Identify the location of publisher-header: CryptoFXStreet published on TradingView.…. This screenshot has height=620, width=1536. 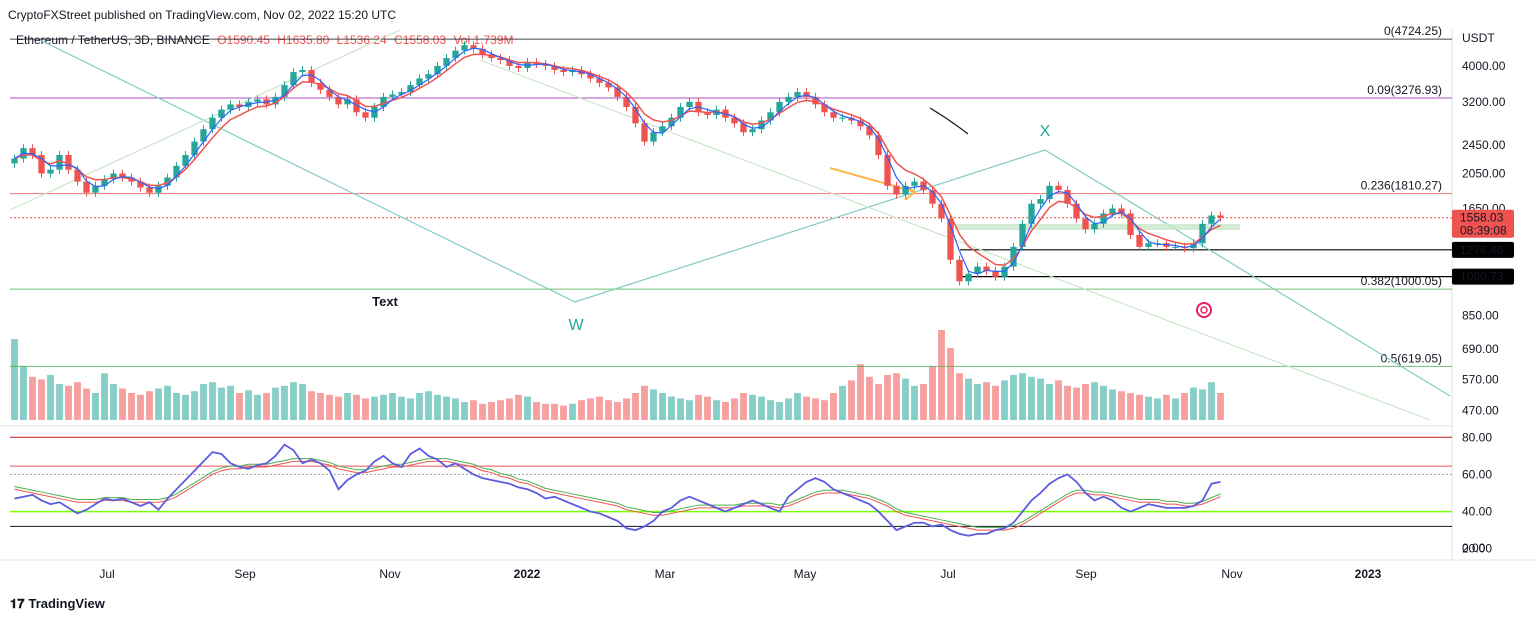
(202, 15).